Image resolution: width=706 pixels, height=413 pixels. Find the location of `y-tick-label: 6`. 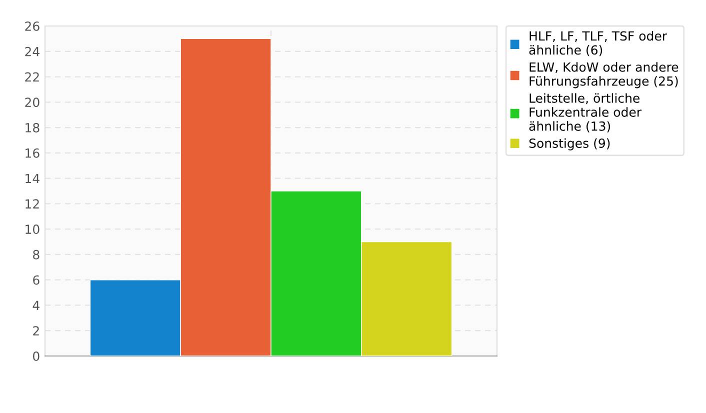

y-tick-label: 6 is located at coordinates (36, 280).